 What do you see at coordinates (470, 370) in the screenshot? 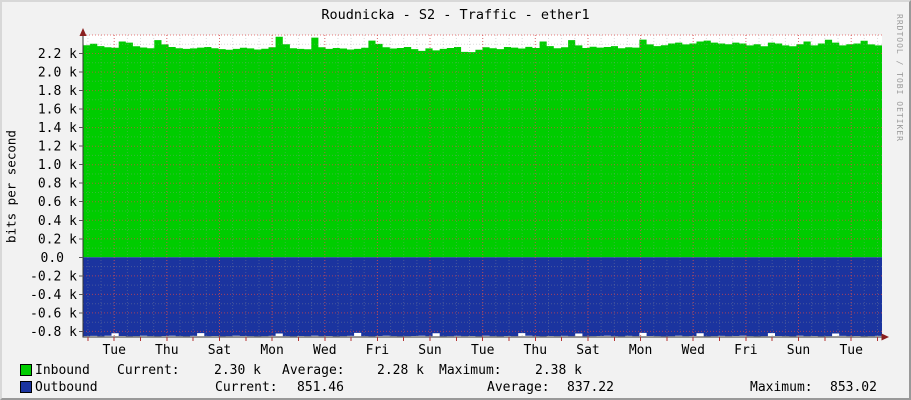
I see `inbound-maximum-label: Maximum:` at bounding box center [470, 370].